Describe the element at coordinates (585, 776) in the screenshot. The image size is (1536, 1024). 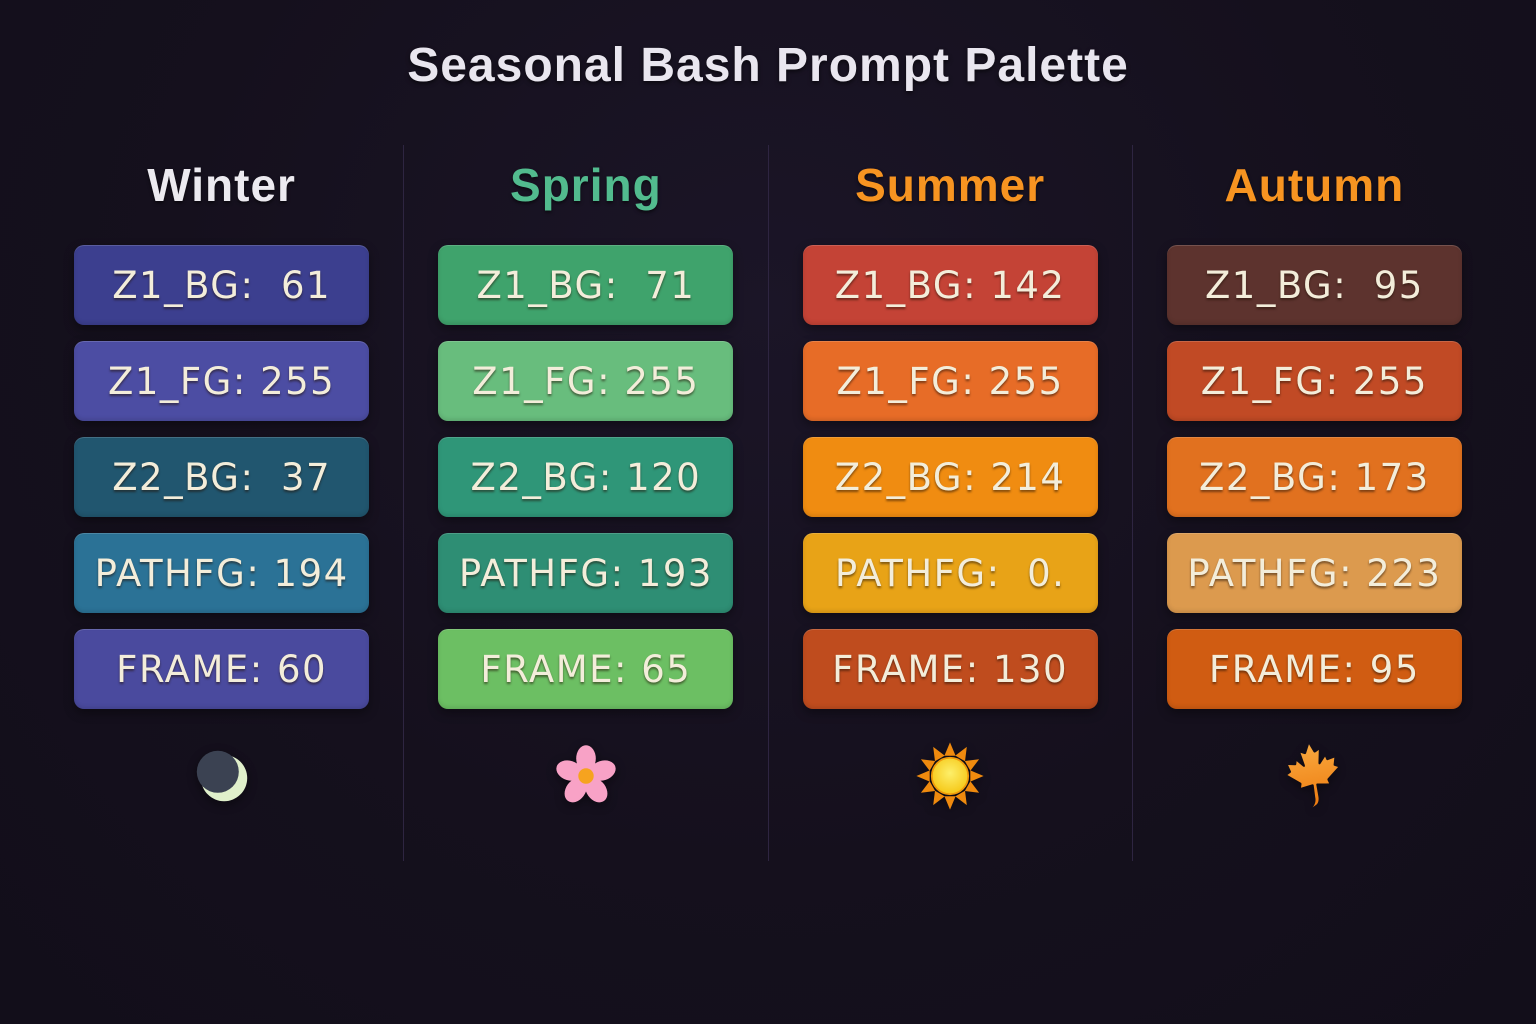
I see `cherry-blossom-icon` at that location.